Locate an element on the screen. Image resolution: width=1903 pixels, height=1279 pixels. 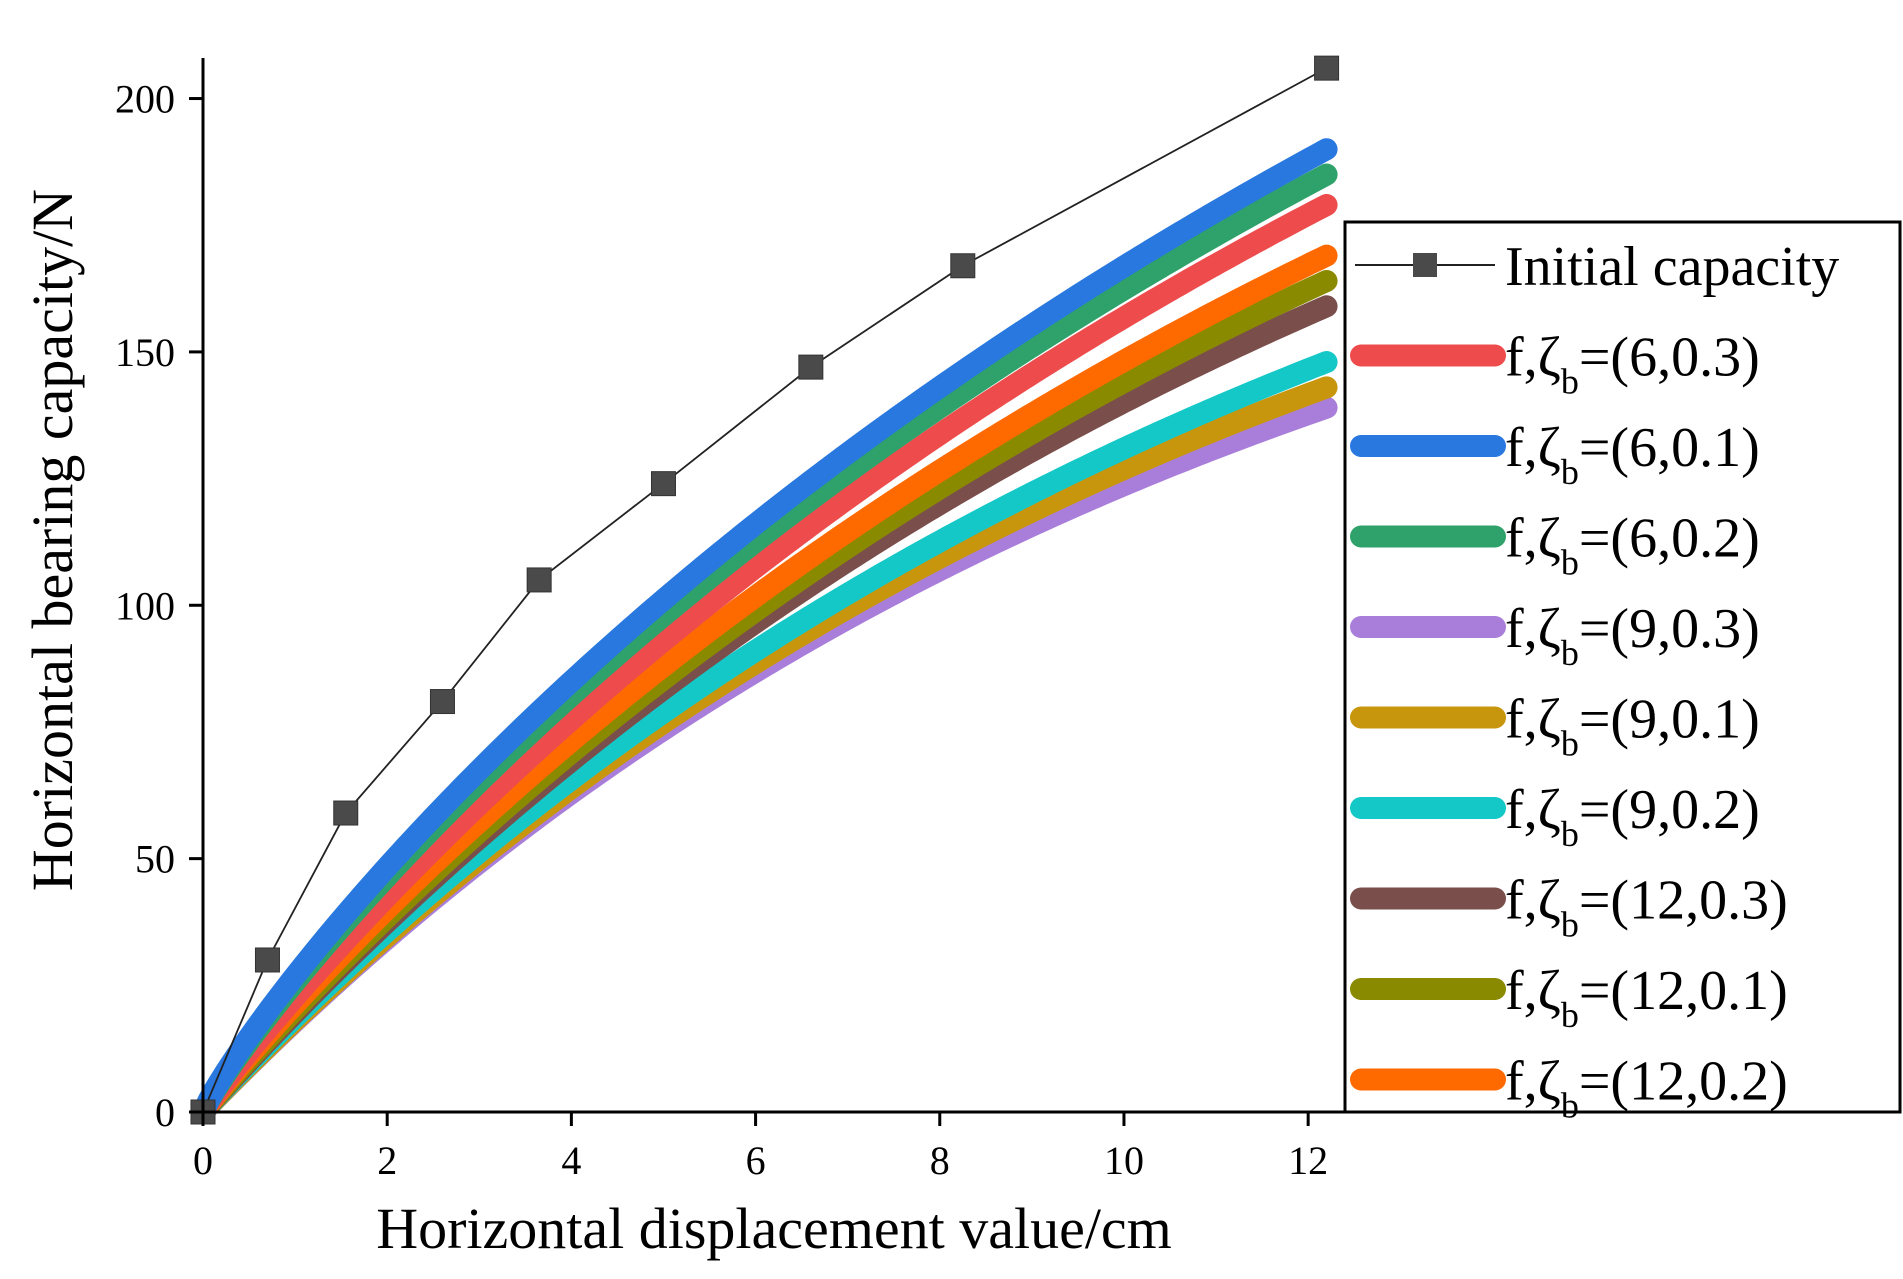
legend-label: f,ζb=(6,0.1) is located at coordinates (1632, 454).